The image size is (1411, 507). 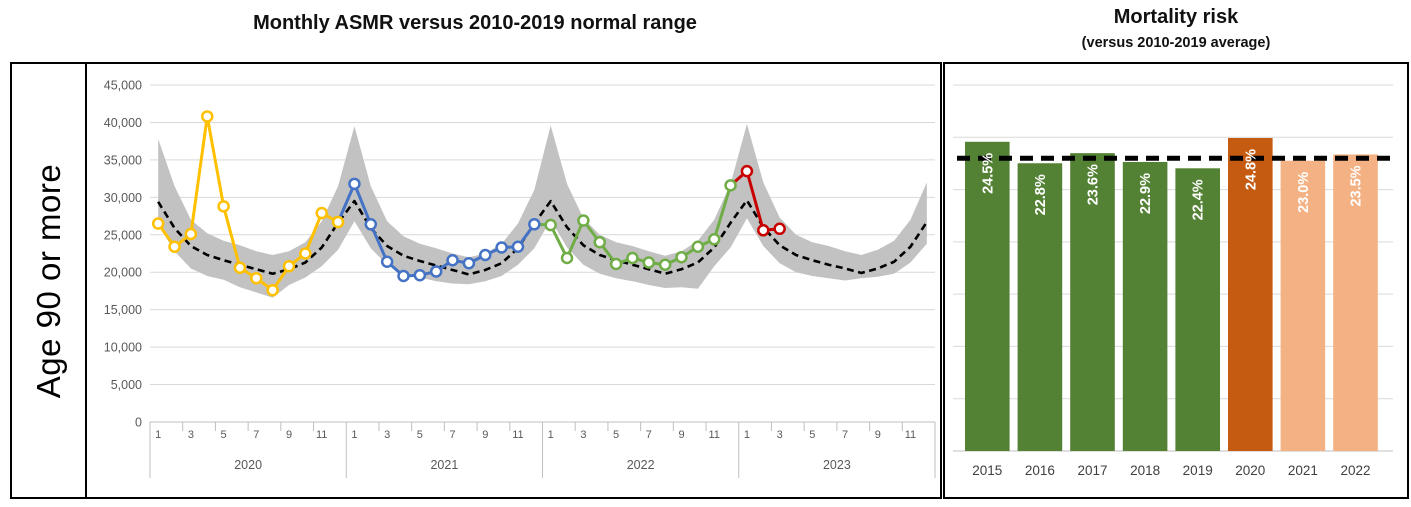 What do you see at coordinates (1145, 470) in the screenshot?
I see `bar-category-label: 2018` at bounding box center [1145, 470].